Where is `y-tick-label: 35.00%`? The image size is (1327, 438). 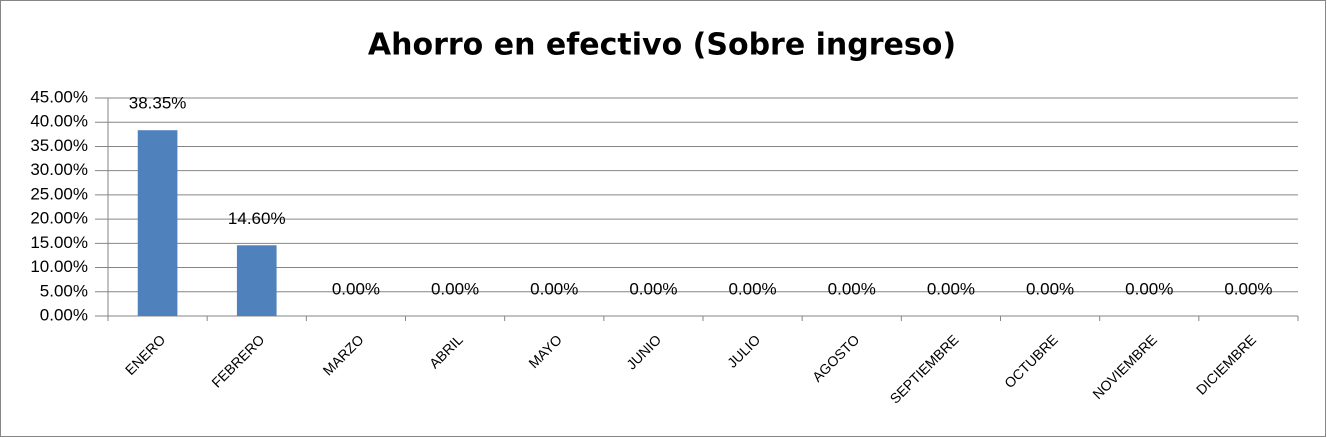
y-tick-label: 35.00% is located at coordinates (59, 145).